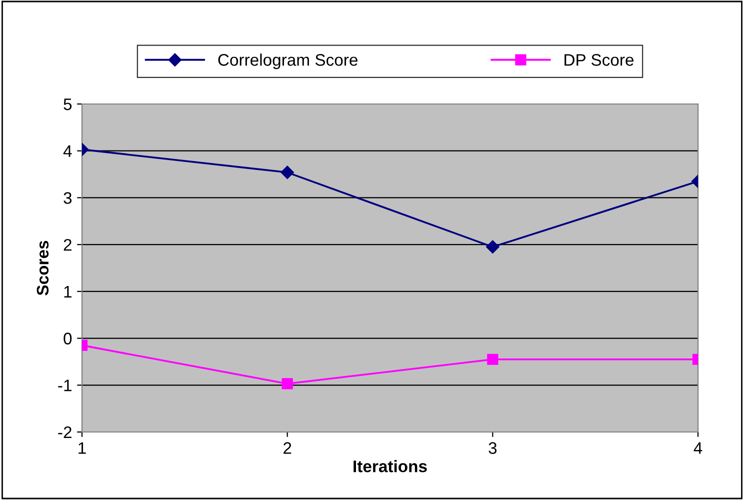 Image resolution: width=744 pixels, height=500 pixels. Describe the element at coordinates (68, 104) in the screenshot. I see `y-tick-label: 5` at that location.